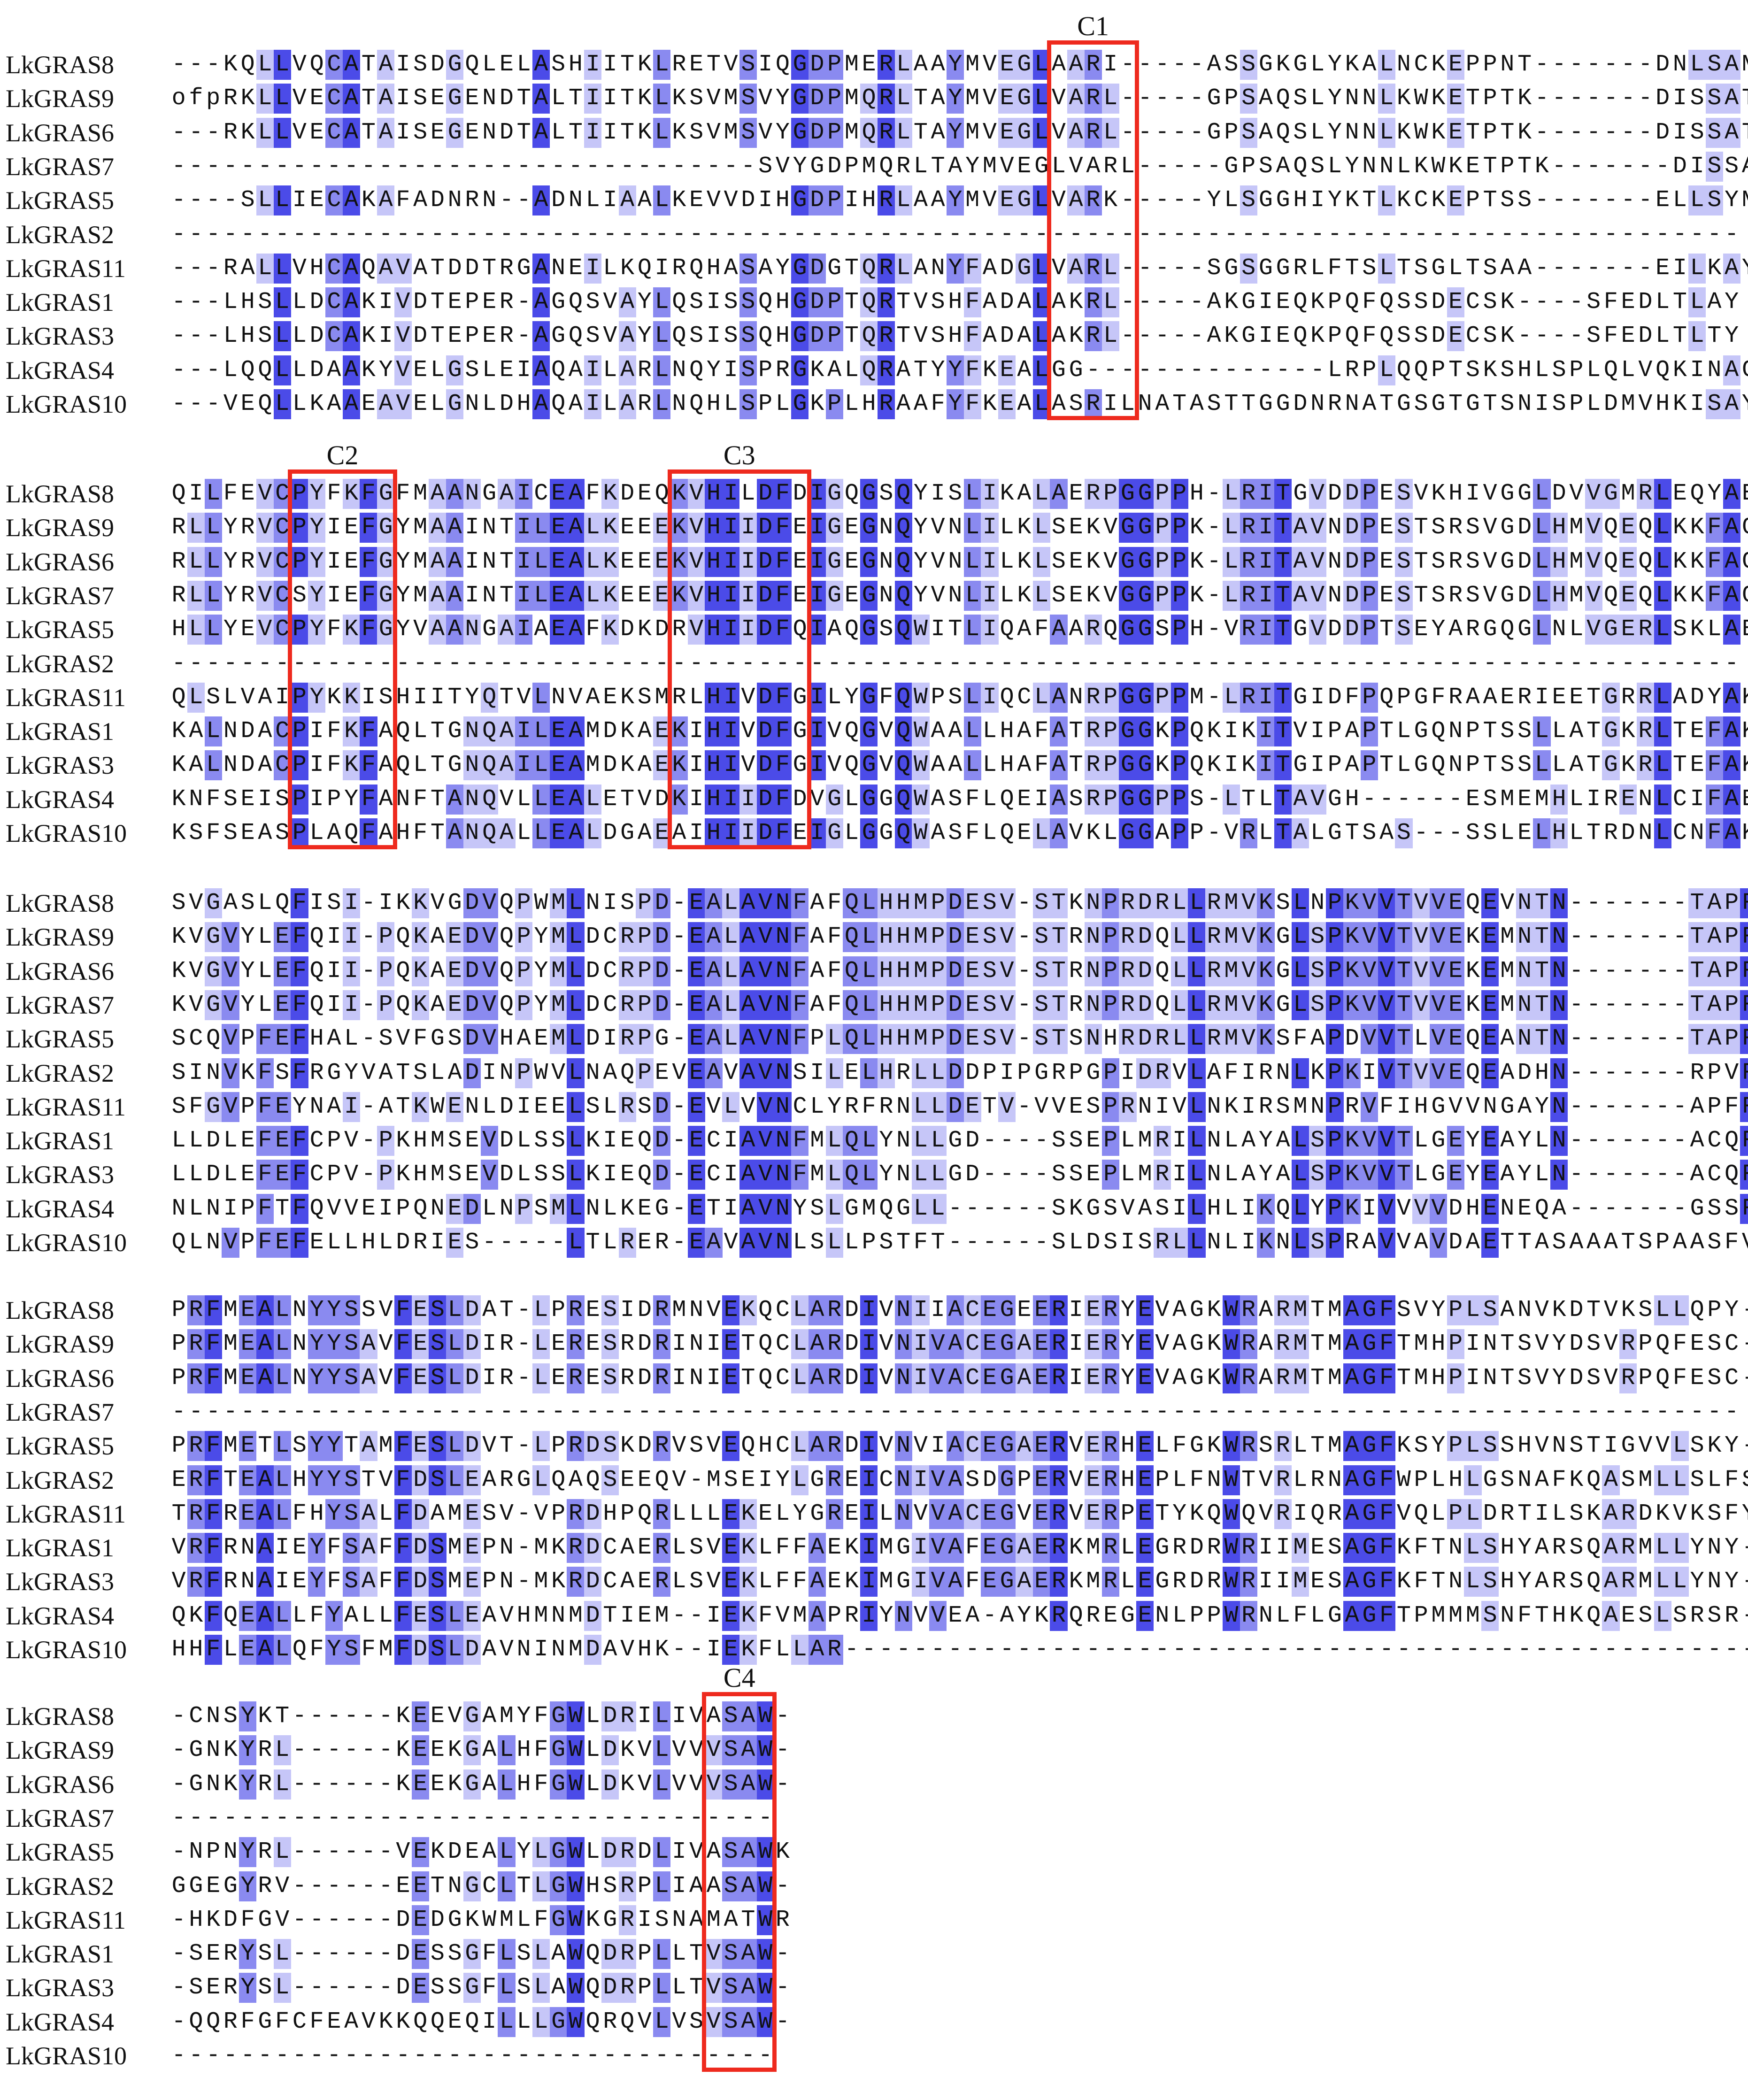  Describe the element at coordinates (437, 1209) in the screenshot. I see `residue: N` at that location.